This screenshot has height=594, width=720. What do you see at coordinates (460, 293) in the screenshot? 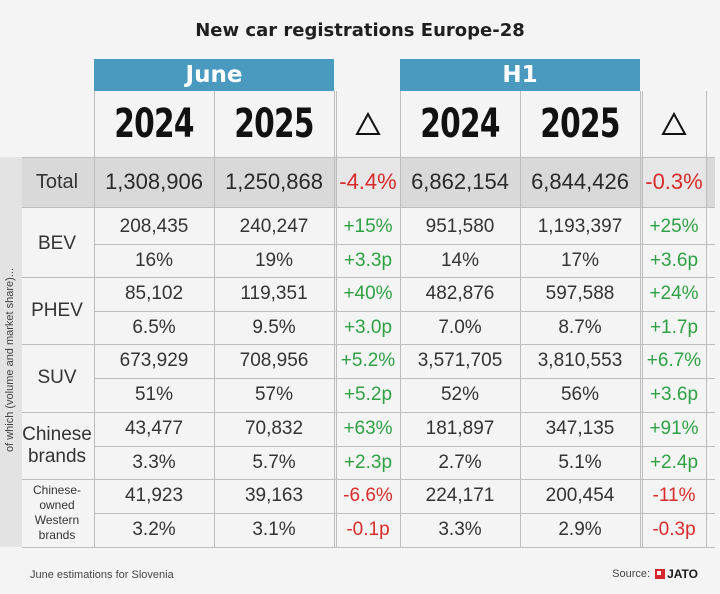
I see `volume-cell: 482,876` at bounding box center [460, 293].